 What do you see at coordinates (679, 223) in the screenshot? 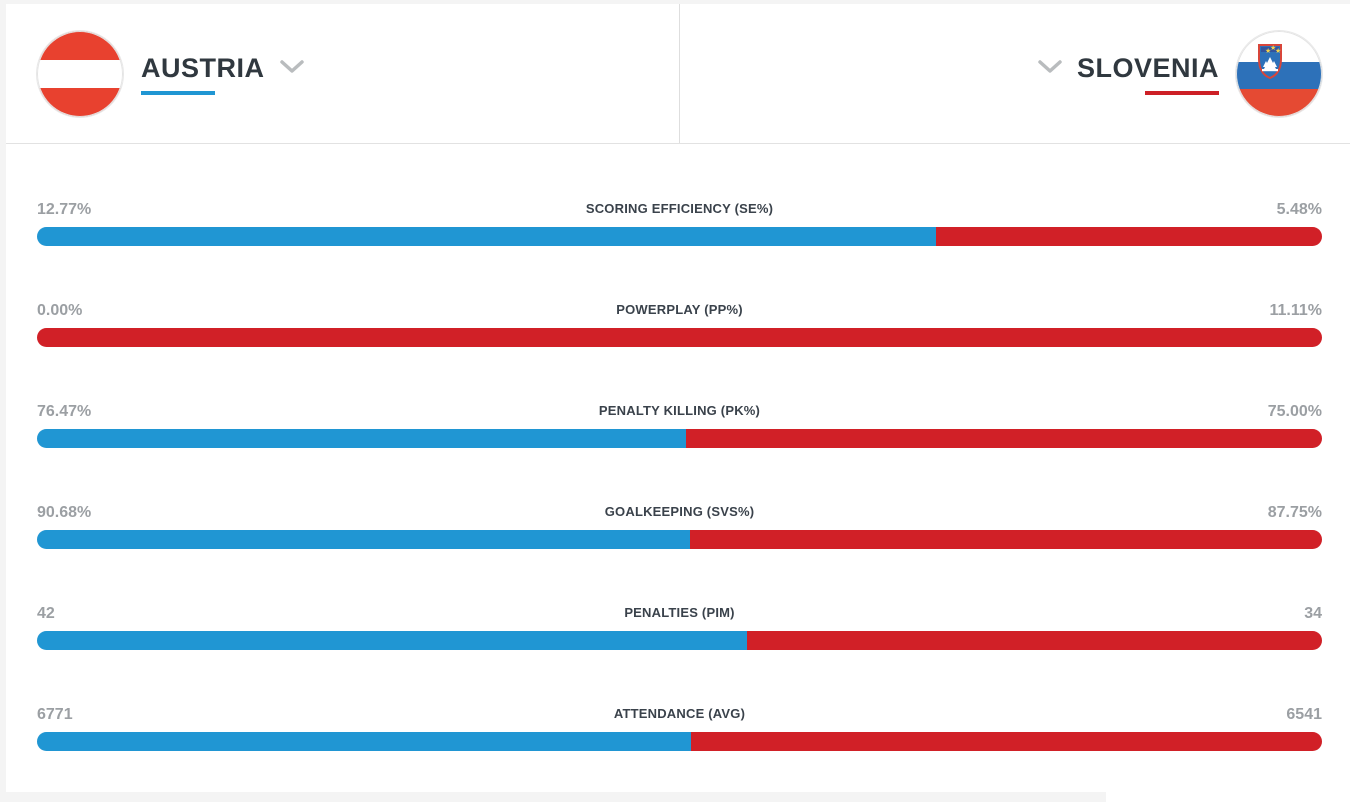
I see `stat-row: 12.77% SCORING EFFICIENCY (SE%) 5.48%` at bounding box center [679, 223].